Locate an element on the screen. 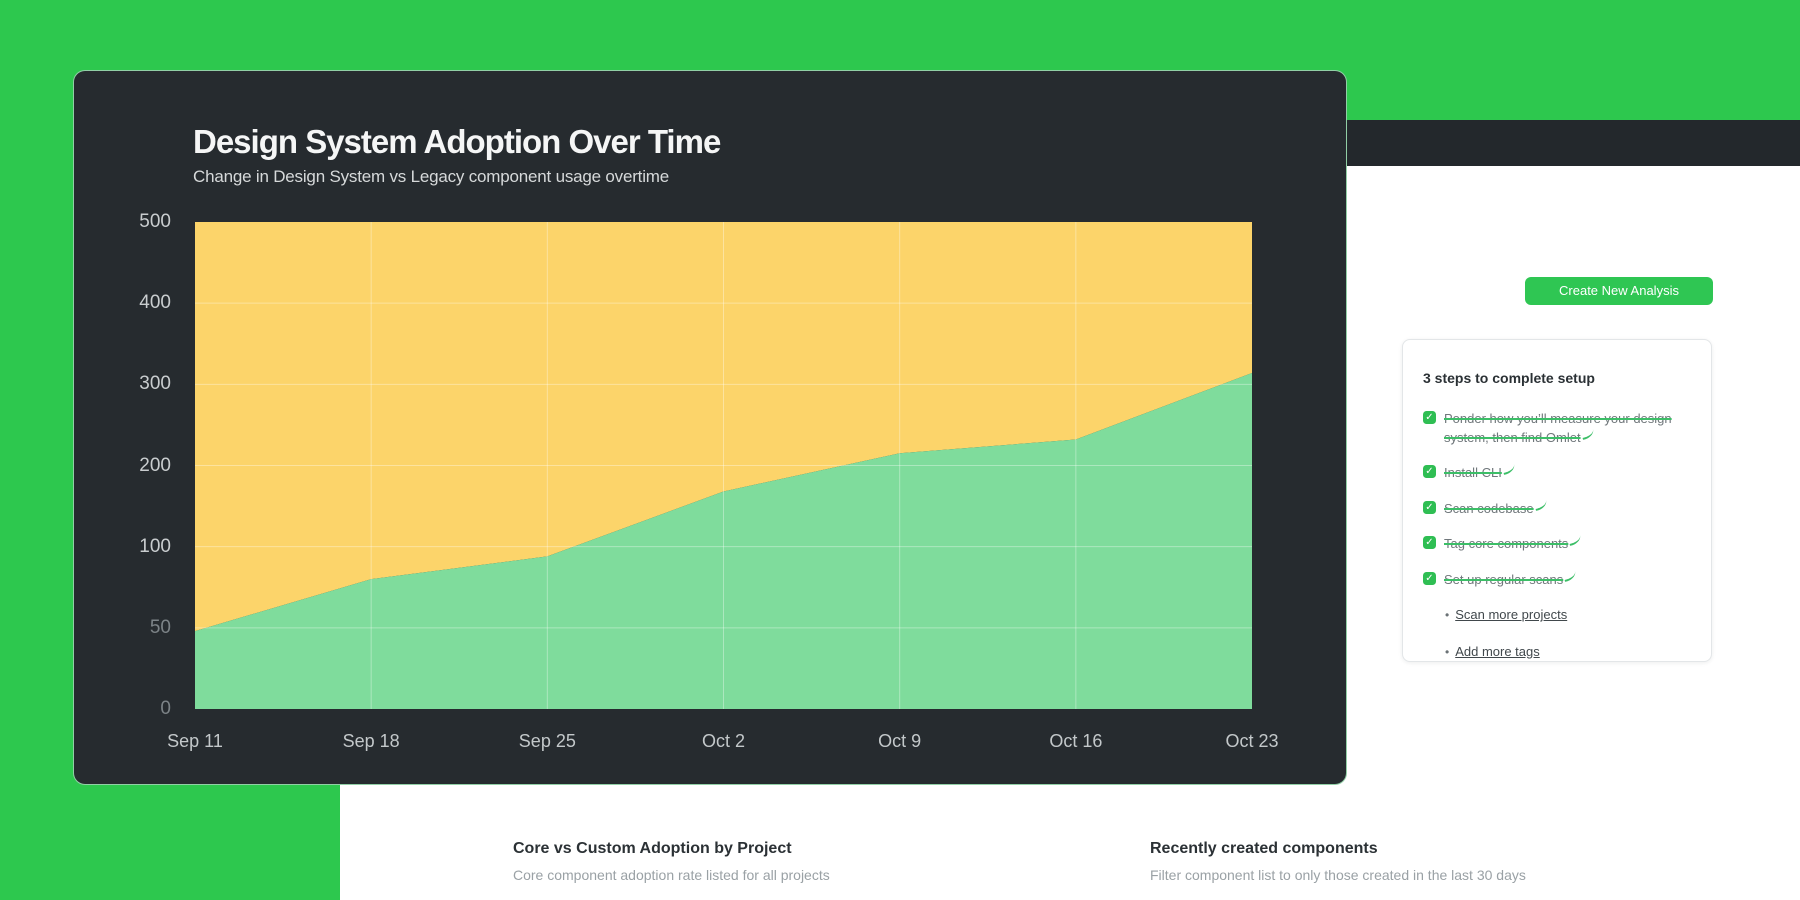  x-tick-label: Sep 11 is located at coordinates (195, 741).